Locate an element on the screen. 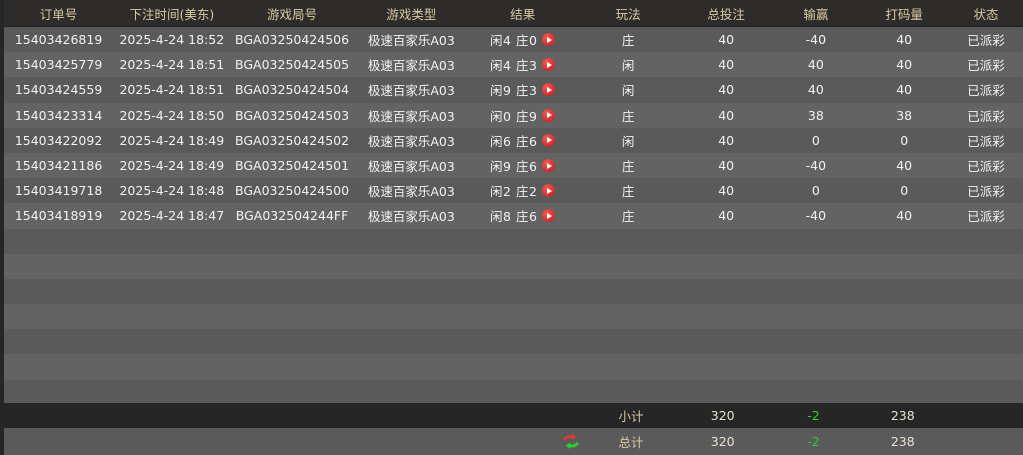  result-text: 闲2 庄2 is located at coordinates (514, 192).